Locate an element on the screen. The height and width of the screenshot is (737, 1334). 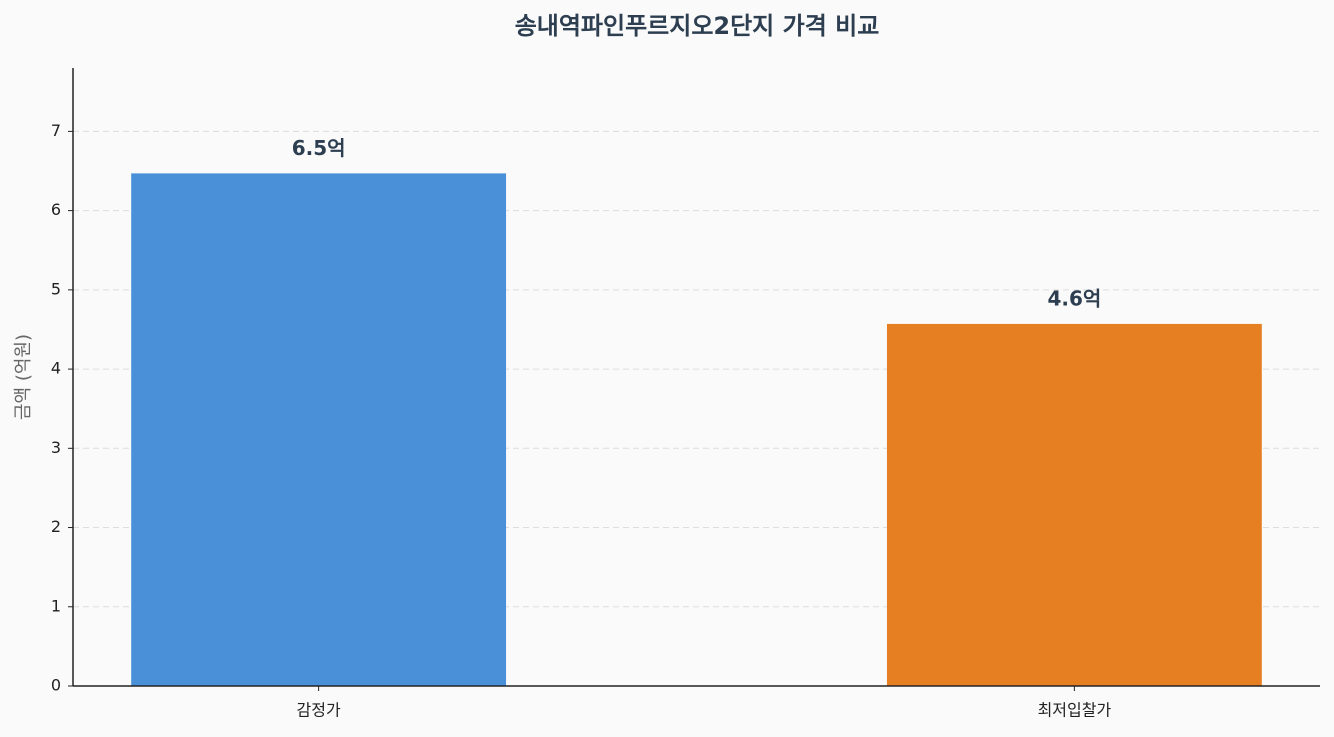
y-tick-label: 3 is located at coordinates (56, 447).